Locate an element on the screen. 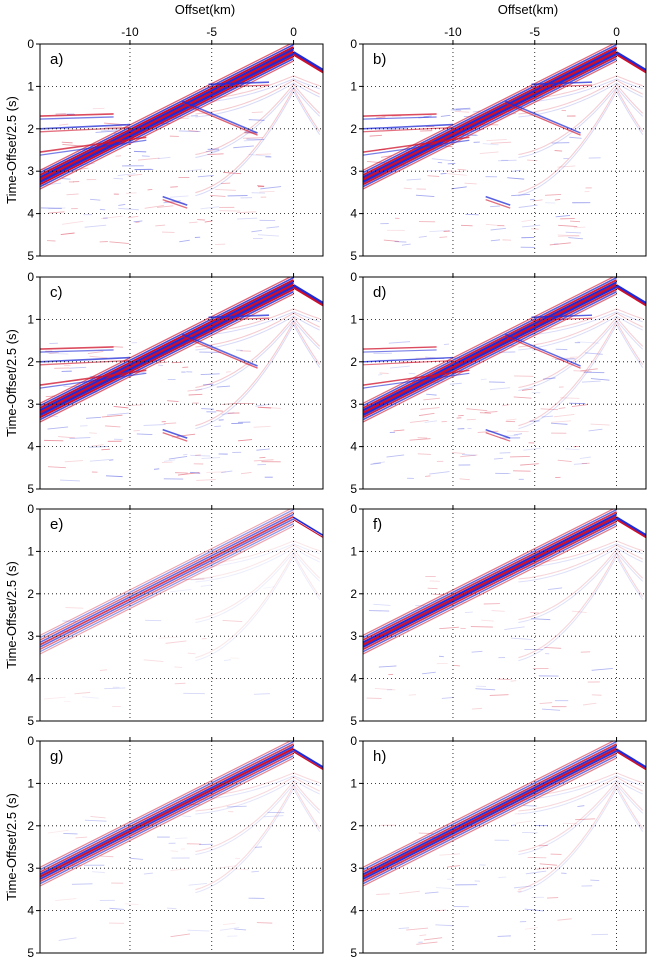  panel-label: b) is located at coordinates (379, 59).